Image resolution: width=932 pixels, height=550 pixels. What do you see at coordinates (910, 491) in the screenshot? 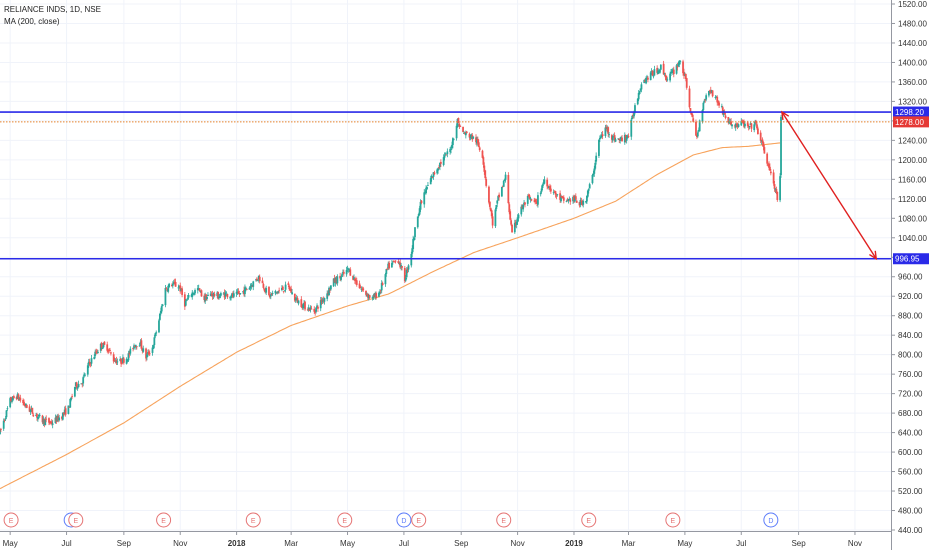
I see `y-tick-label: 520.00` at bounding box center [910, 491].